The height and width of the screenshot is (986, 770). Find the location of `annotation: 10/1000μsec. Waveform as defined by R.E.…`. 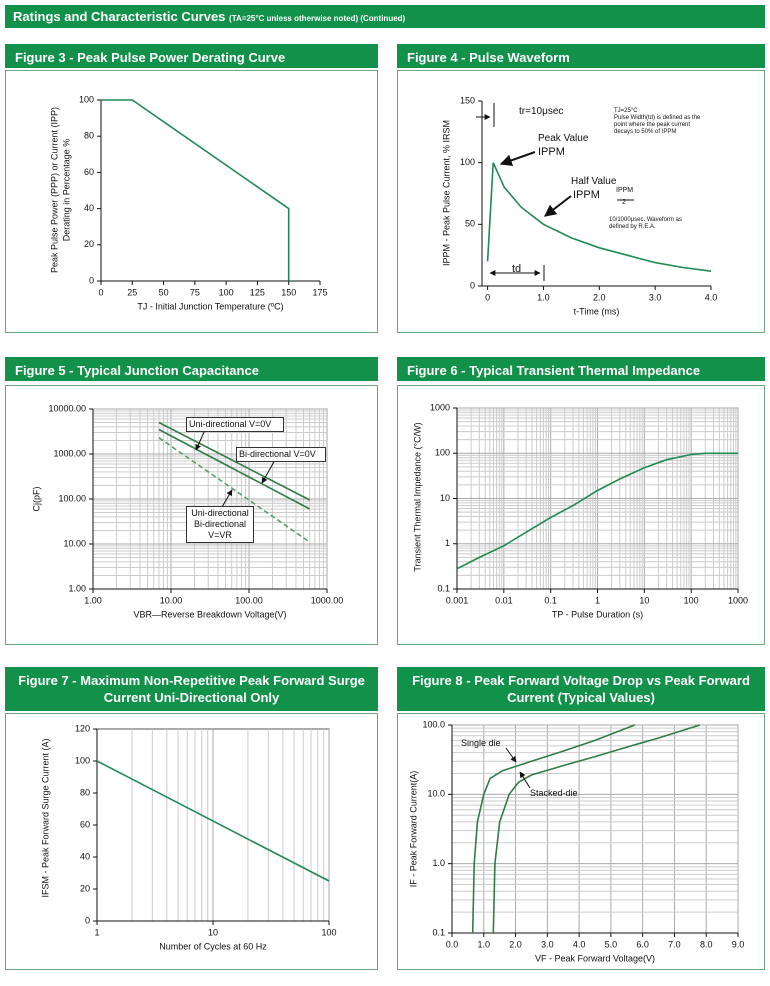

annotation: 10/1000μsec. Waveform as defined by R.E.… is located at coordinates (645, 223).